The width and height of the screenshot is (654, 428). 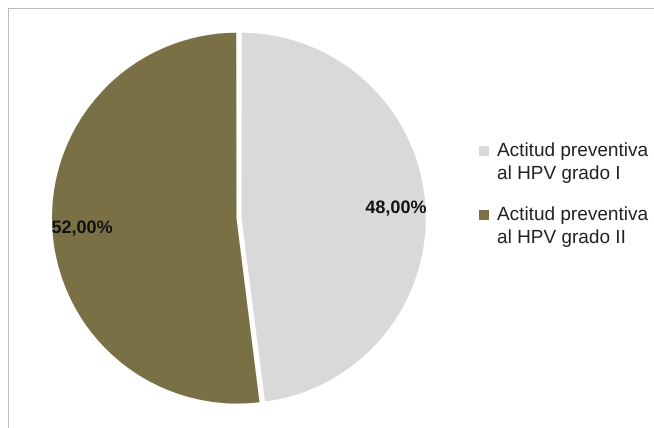 What do you see at coordinates (82, 226) in the screenshot?
I see `data-label: 52,00%` at bounding box center [82, 226].